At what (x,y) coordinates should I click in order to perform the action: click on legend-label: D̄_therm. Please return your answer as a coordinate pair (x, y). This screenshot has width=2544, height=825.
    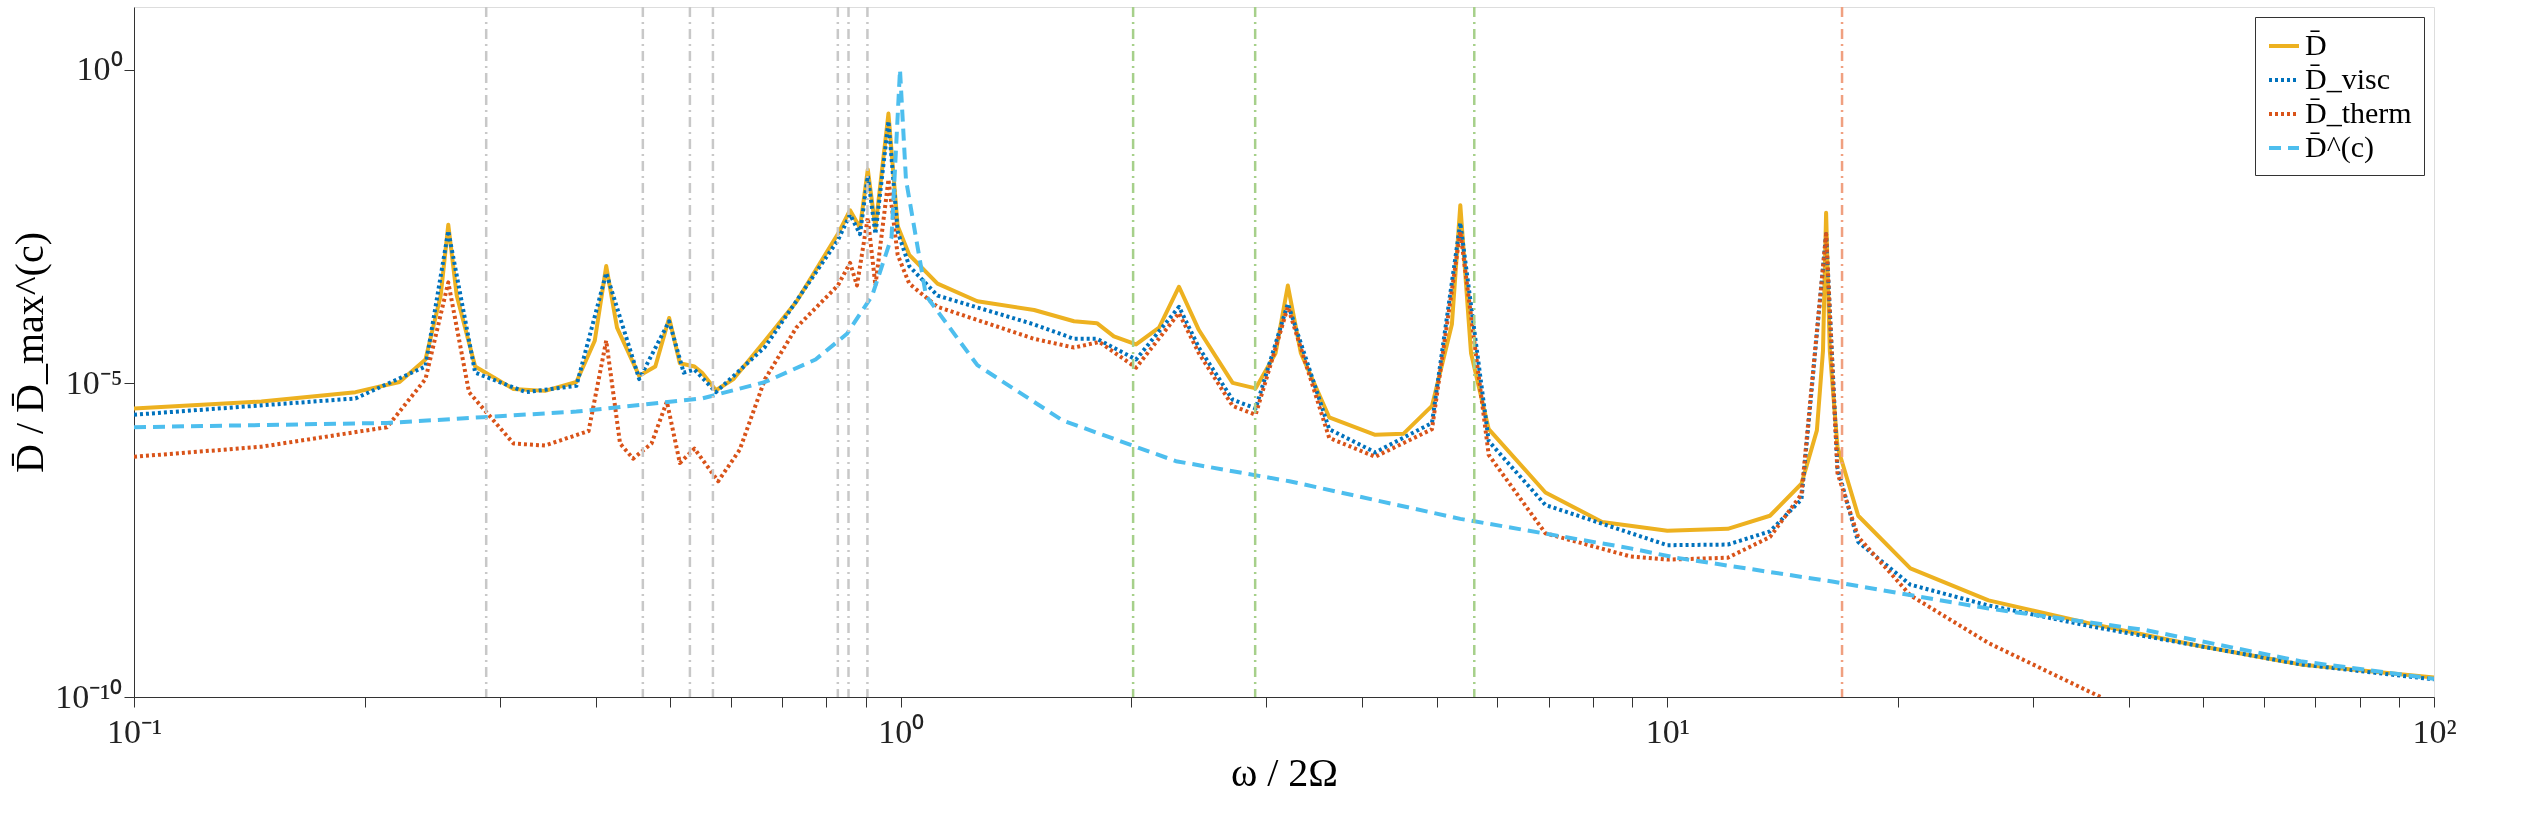
    Looking at the image, I should click on (2358, 112).